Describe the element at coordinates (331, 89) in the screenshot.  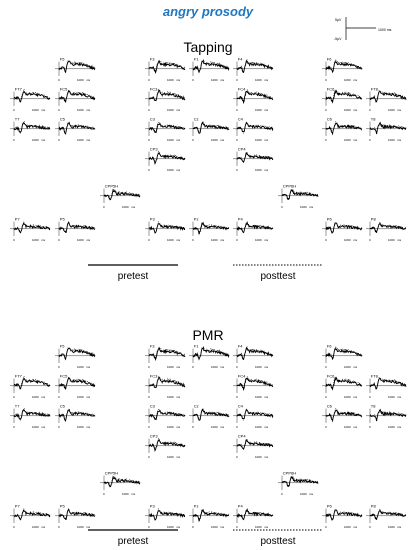
I see `electrode-label: FC6` at that location.